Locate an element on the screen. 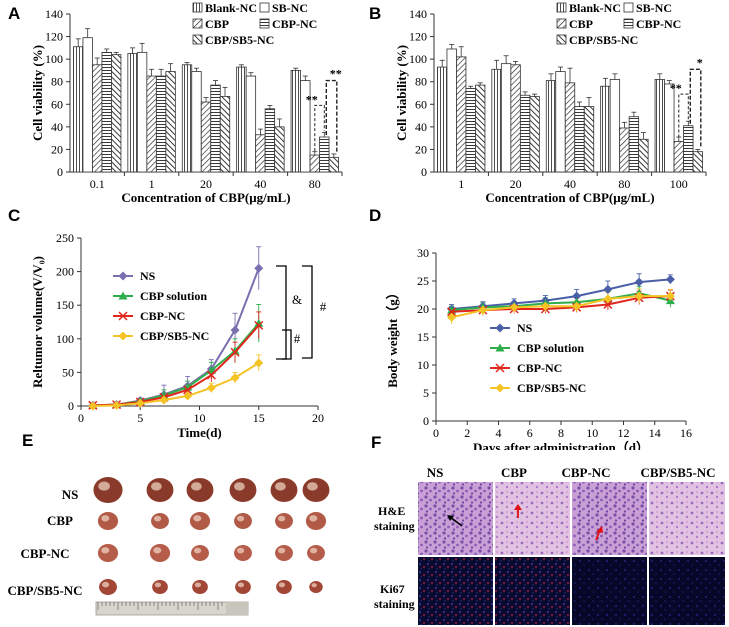 The height and width of the screenshot is (627, 729). histology-col-label-ns: NS is located at coordinates (435, 472).